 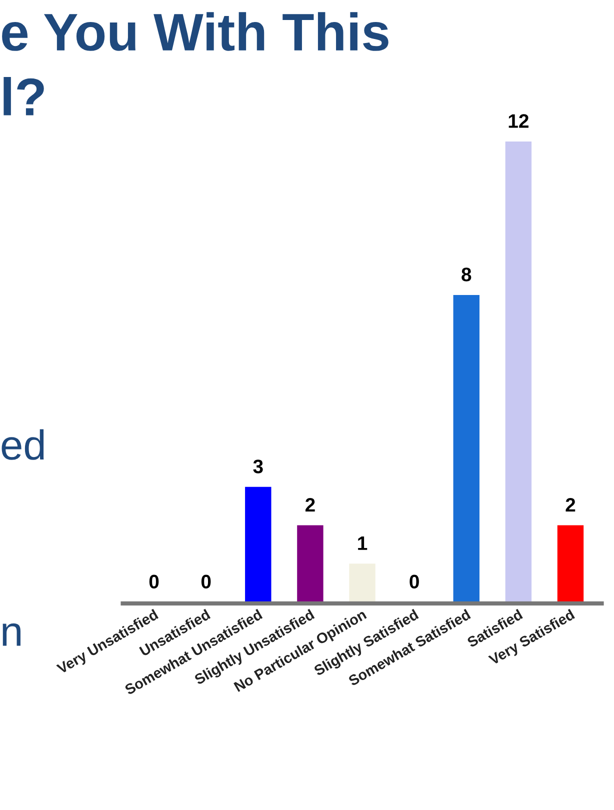 What do you see at coordinates (363, 543) in the screenshot?
I see `data-label: 1` at bounding box center [363, 543].